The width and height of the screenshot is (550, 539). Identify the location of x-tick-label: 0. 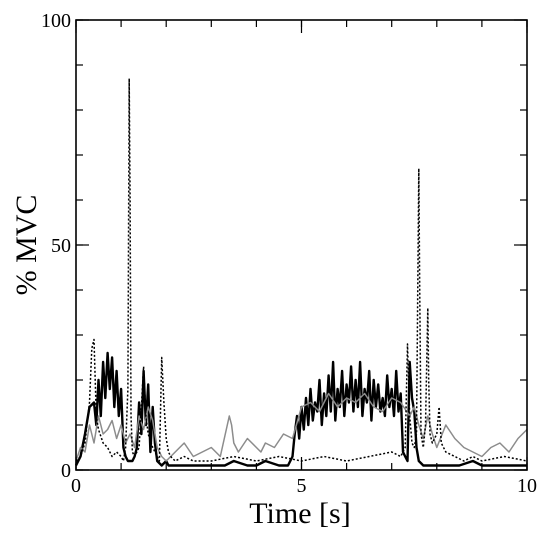
(76, 486).